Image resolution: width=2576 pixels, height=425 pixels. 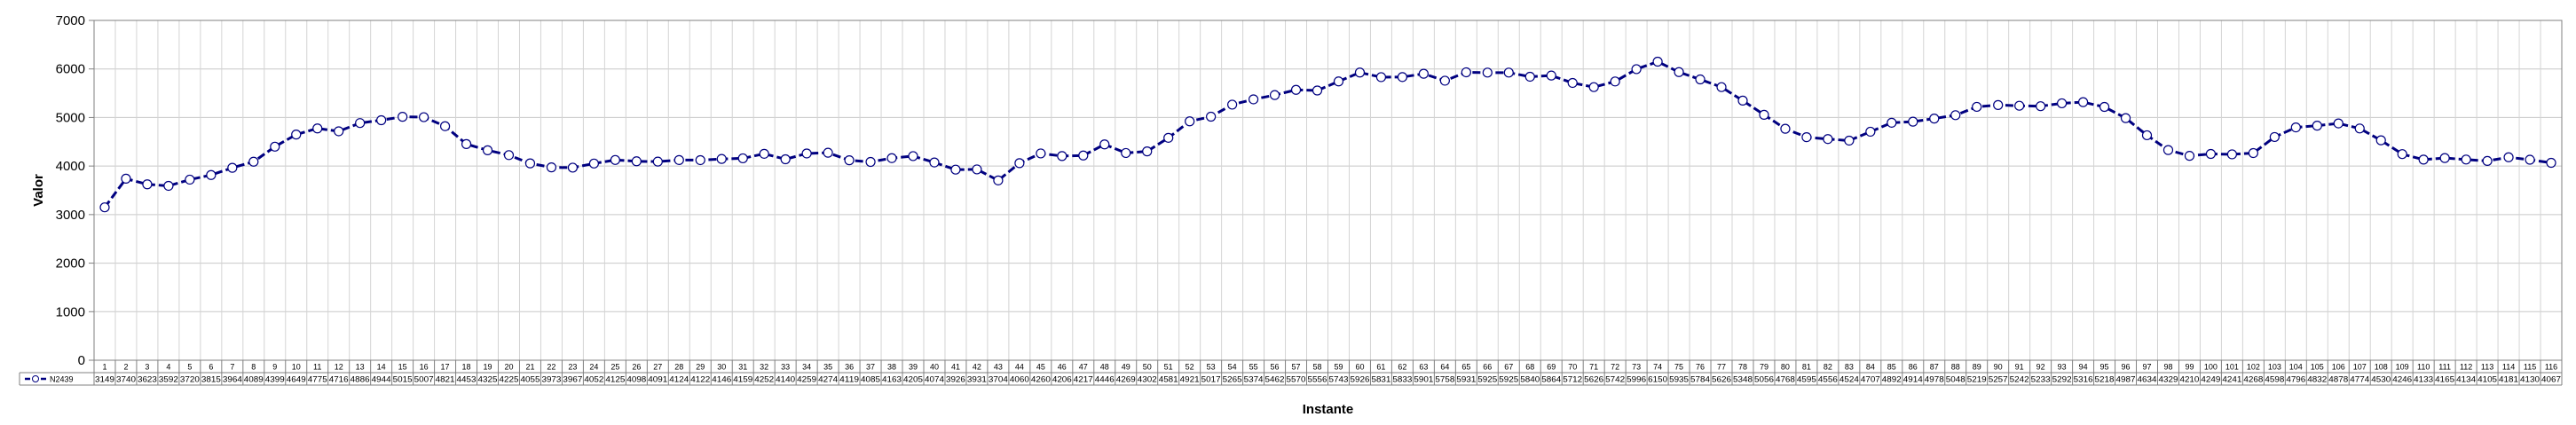 I want to click on data-value-cell: 3815, so click(x=211, y=379).